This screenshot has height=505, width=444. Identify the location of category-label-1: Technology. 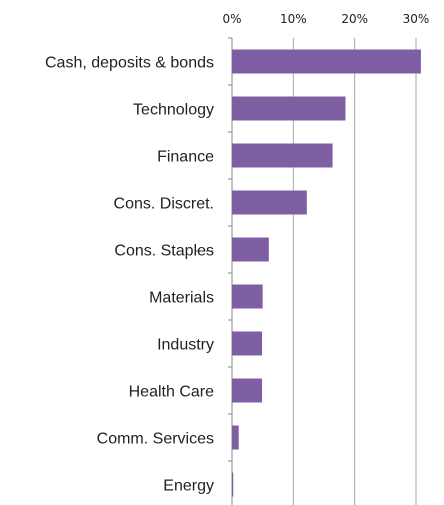
(173, 110).